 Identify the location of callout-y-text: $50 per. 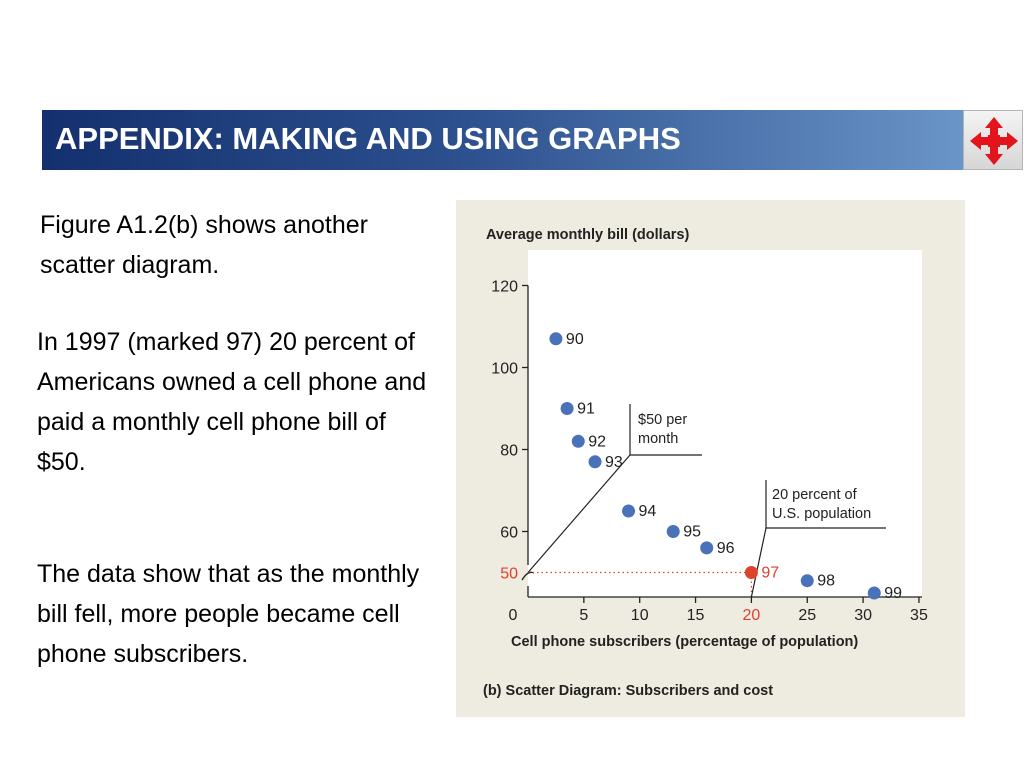
(662, 420).